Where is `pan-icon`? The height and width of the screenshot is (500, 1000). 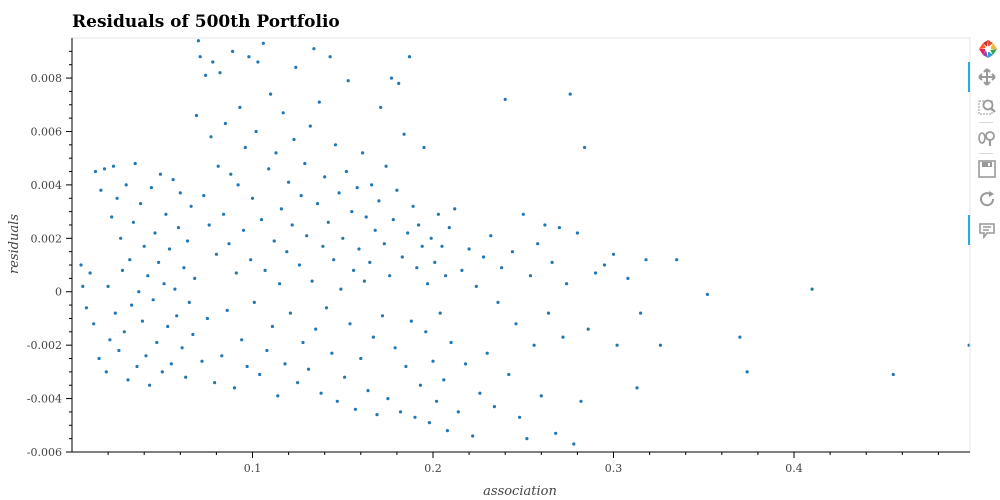 pan-icon is located at coordinates (987, 77).